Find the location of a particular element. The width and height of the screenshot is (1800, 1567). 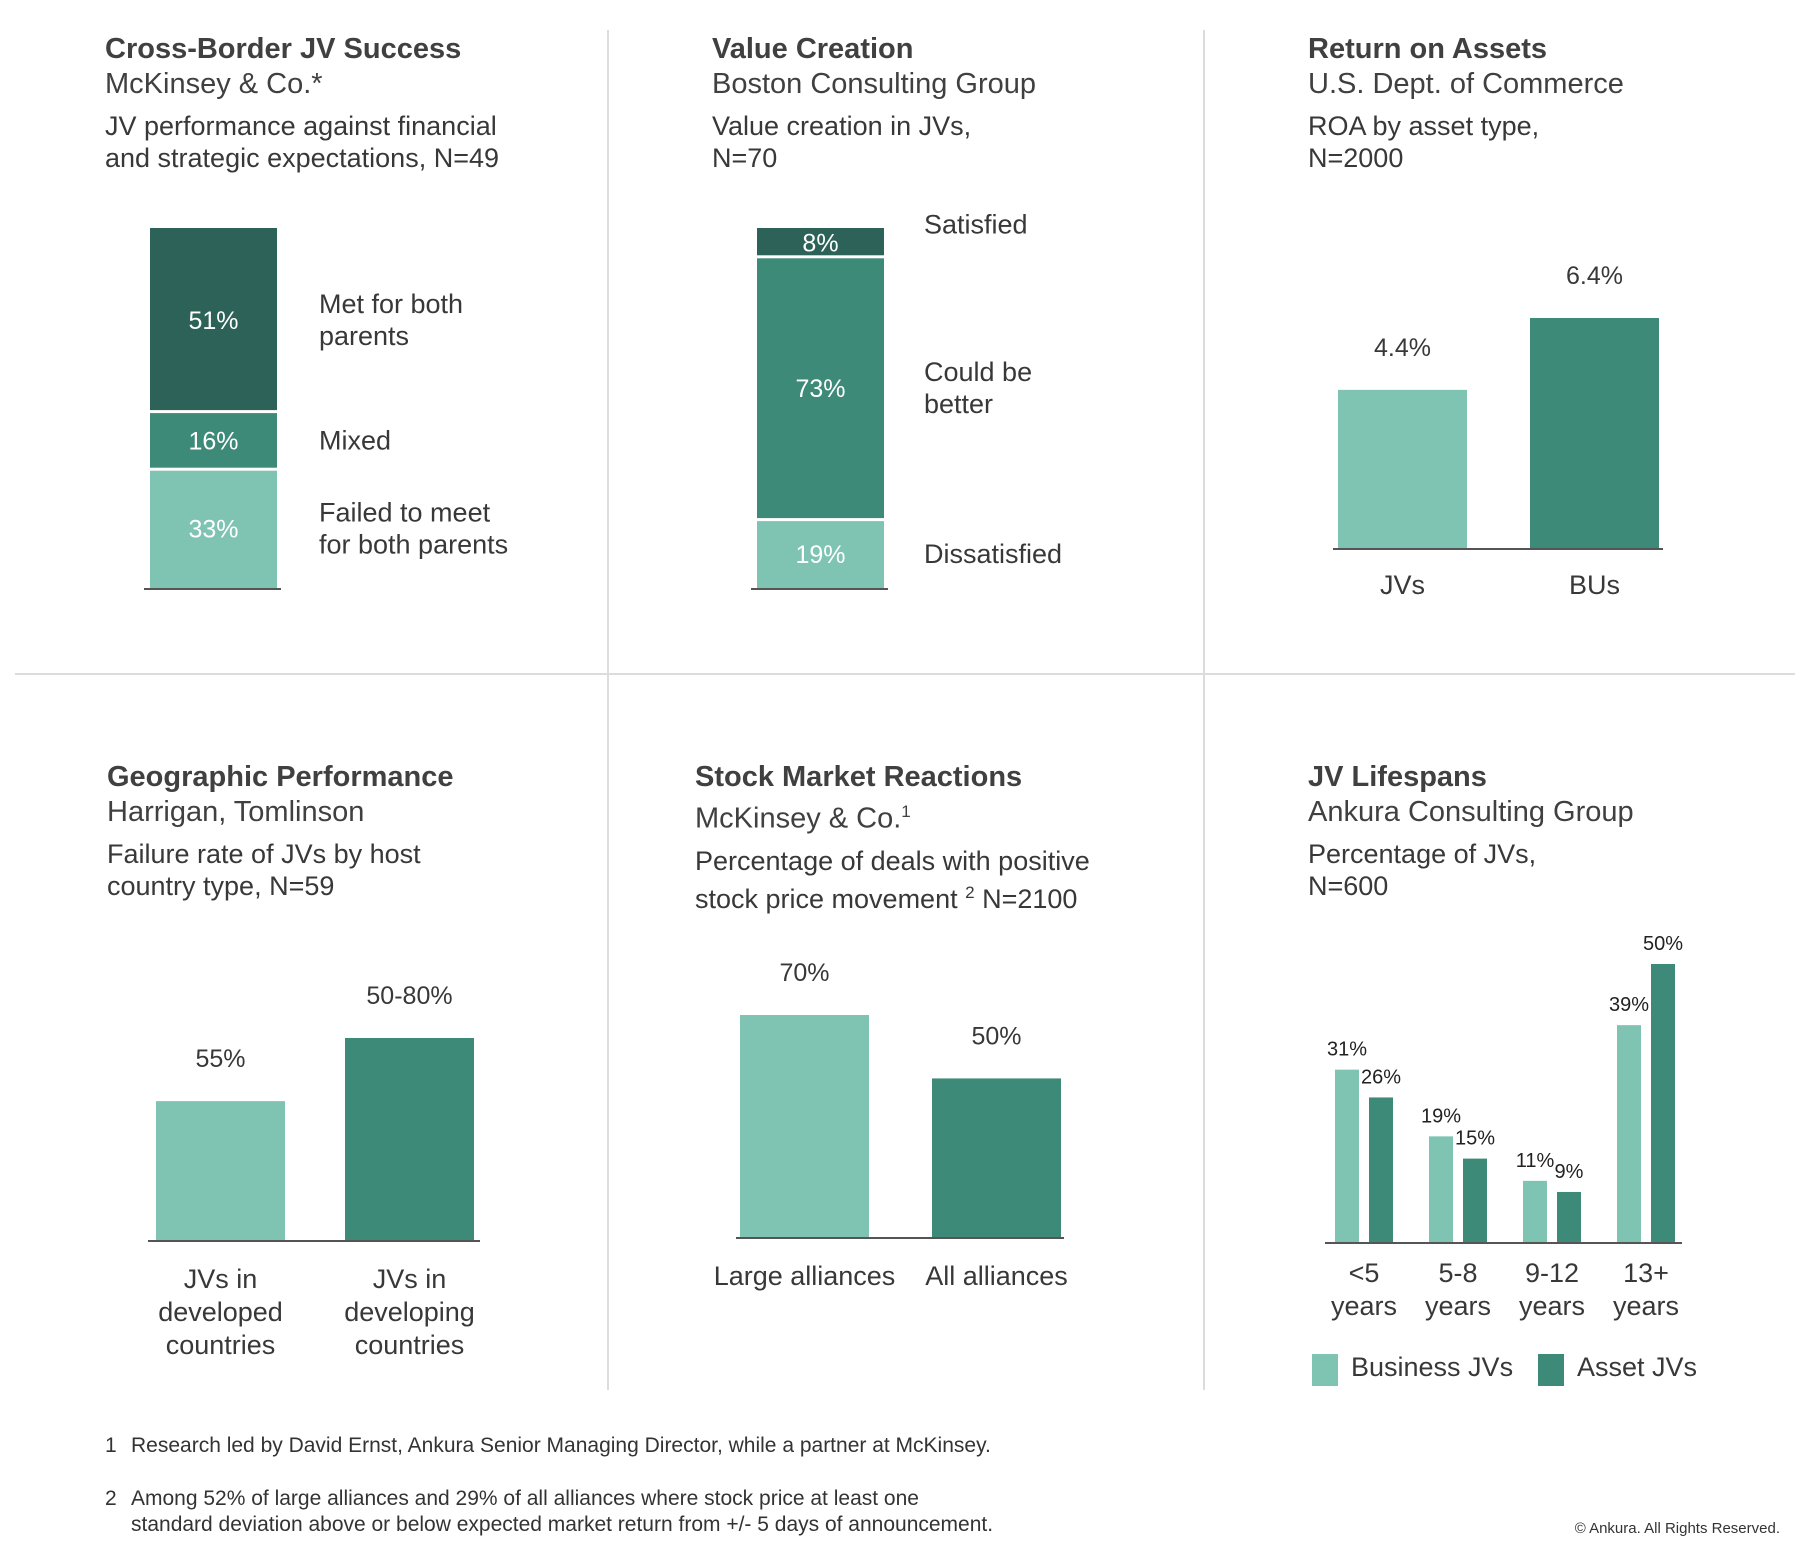

bar-category-label: developed is located at coordinates (220, 1312).